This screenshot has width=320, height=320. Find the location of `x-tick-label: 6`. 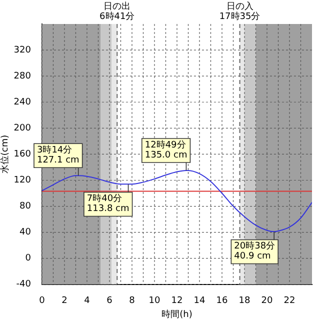

x-tick-label: 6 is located at coordinates (109, 301).